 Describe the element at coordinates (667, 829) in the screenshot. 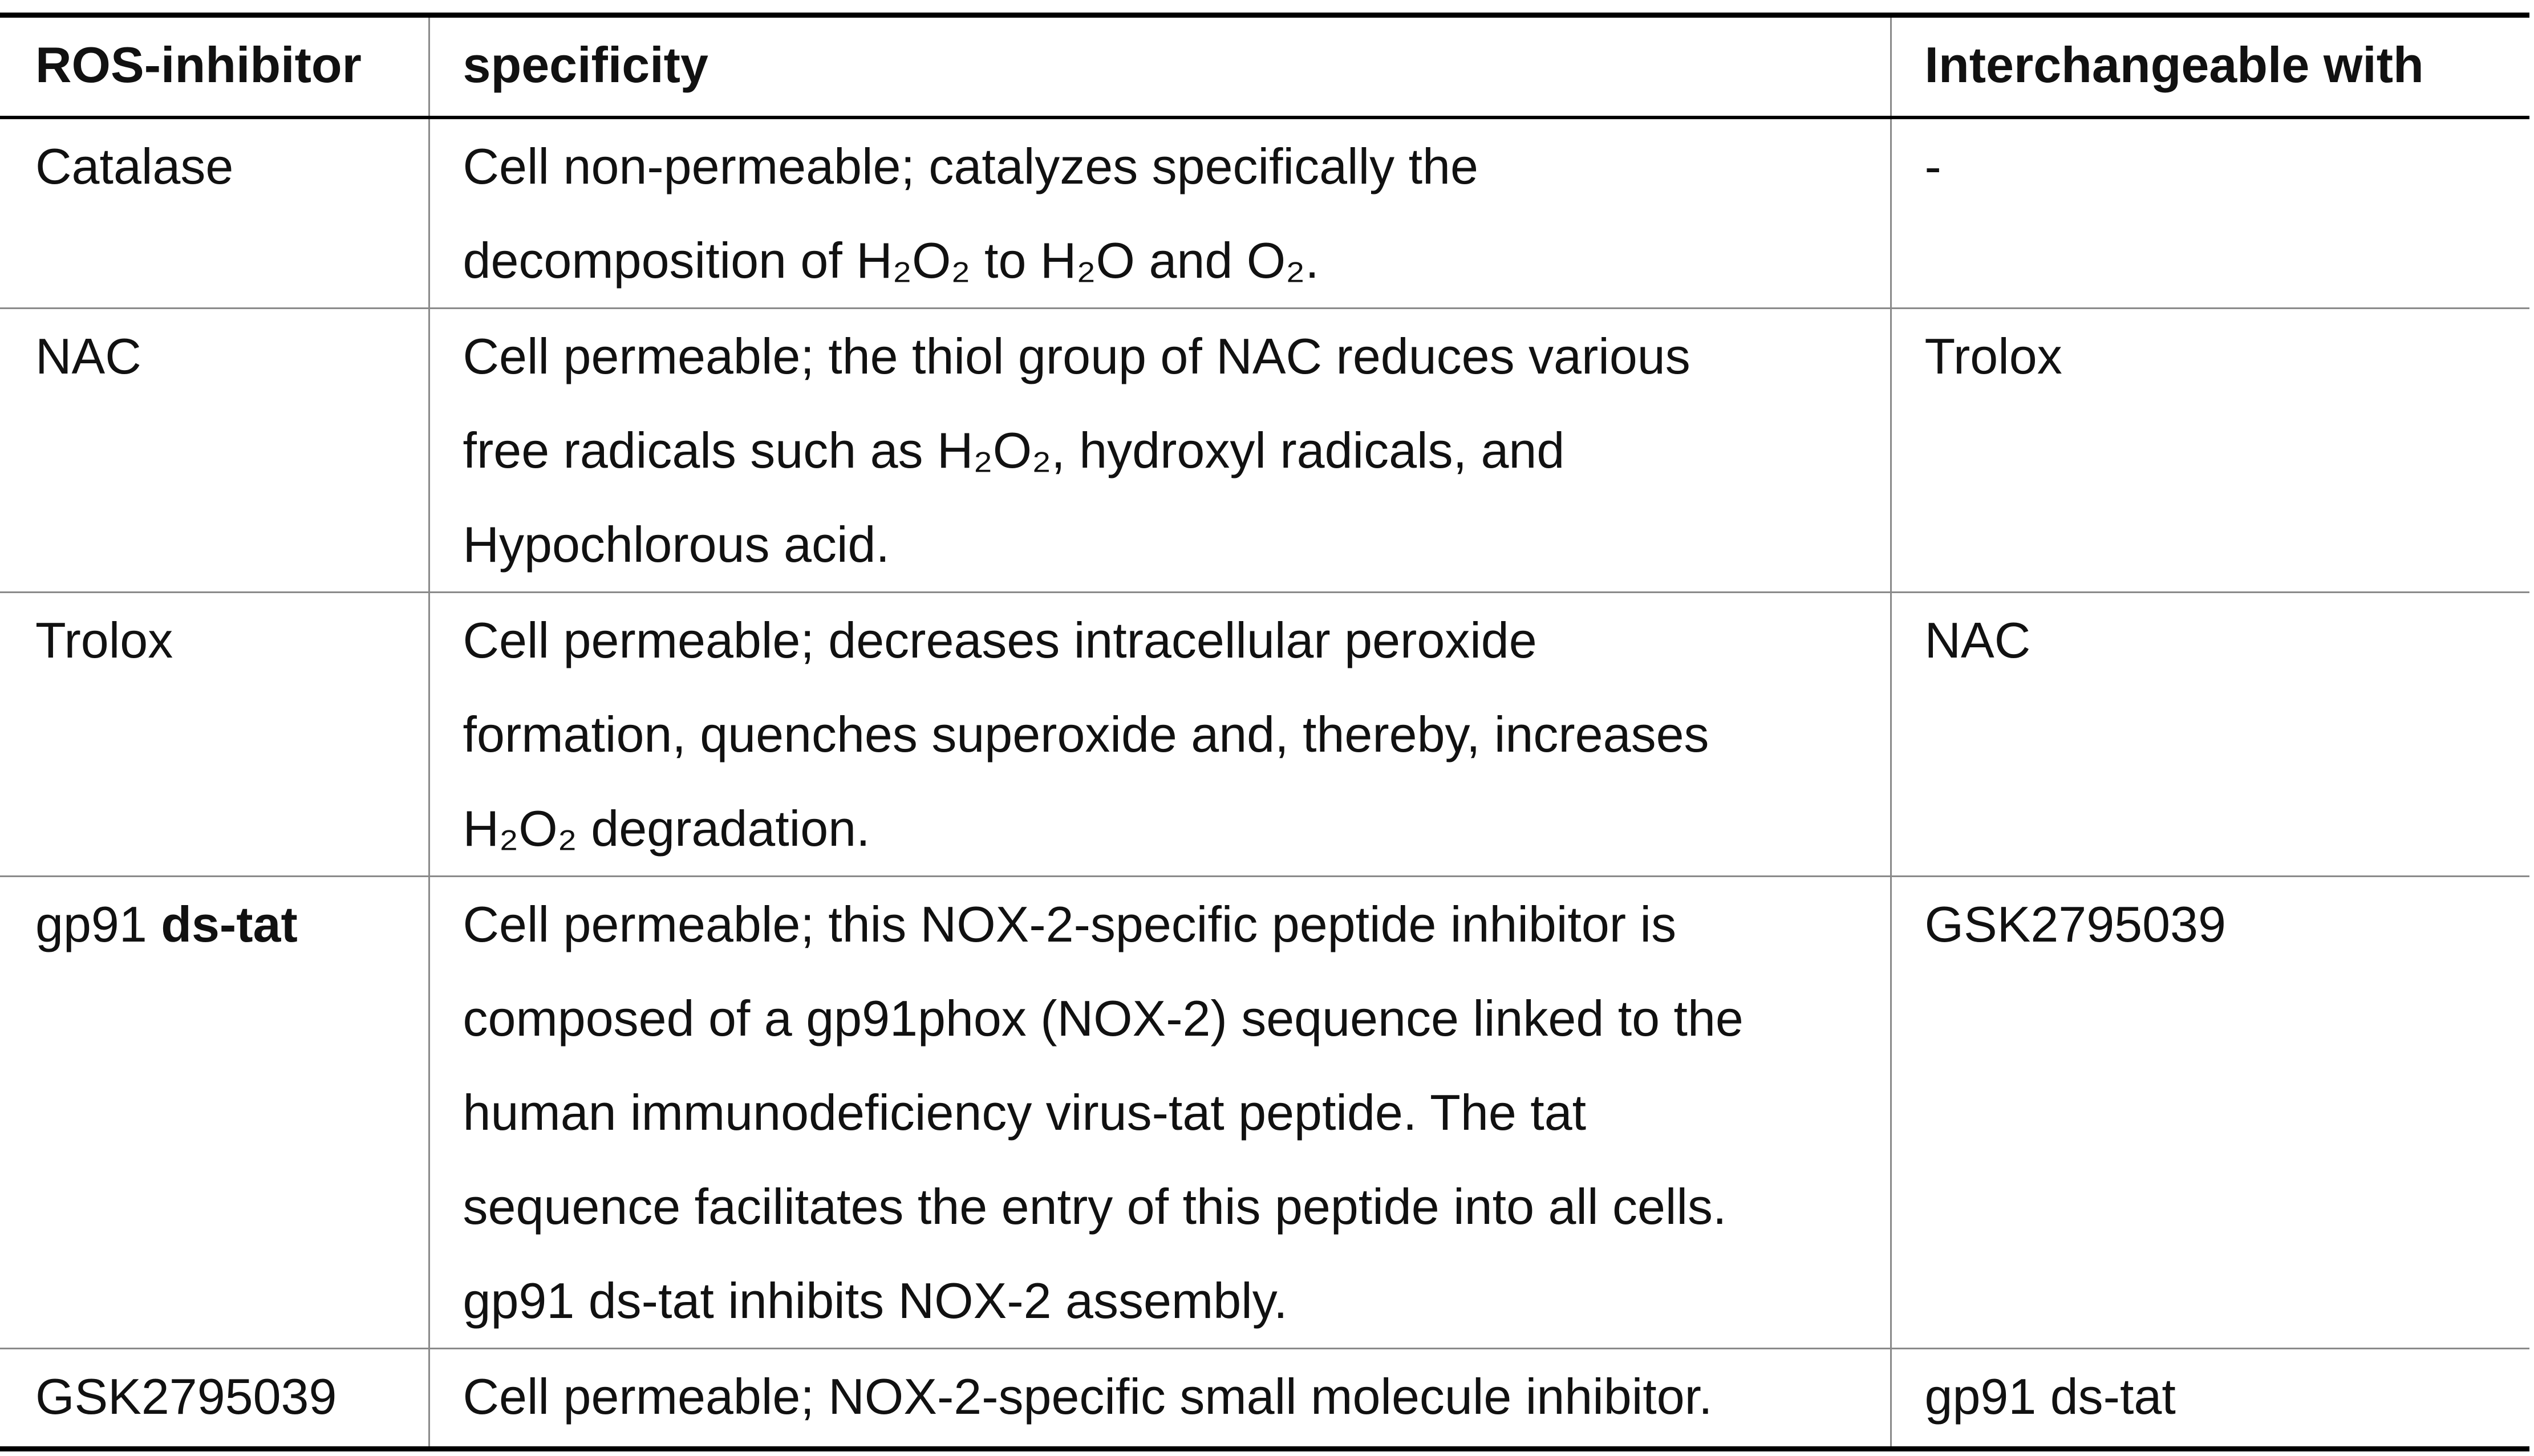

I see `specificity-line: H₂O₂ degradation.` at that location.